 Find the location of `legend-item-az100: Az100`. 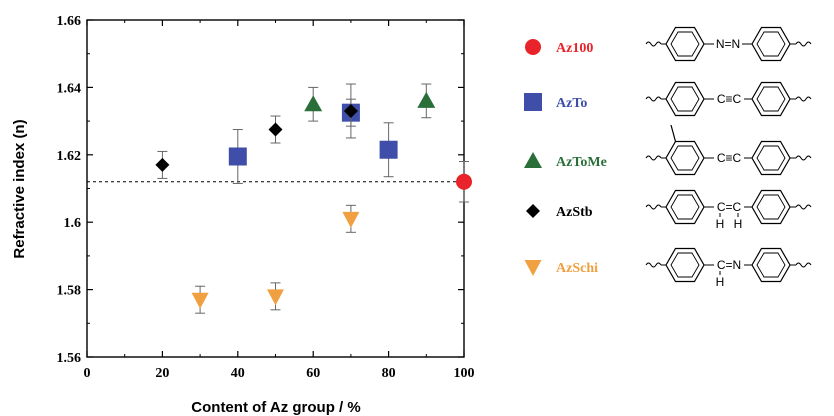

legend-item-az100: Az100 is located at coordinates (559, 47).